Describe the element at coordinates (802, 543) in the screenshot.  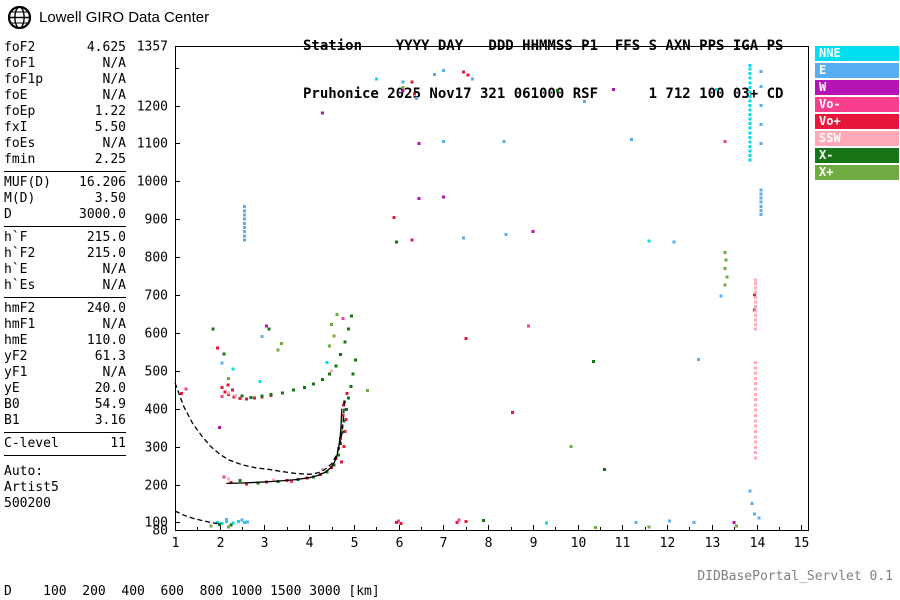
I see `x-tick-label: 15` at that location.